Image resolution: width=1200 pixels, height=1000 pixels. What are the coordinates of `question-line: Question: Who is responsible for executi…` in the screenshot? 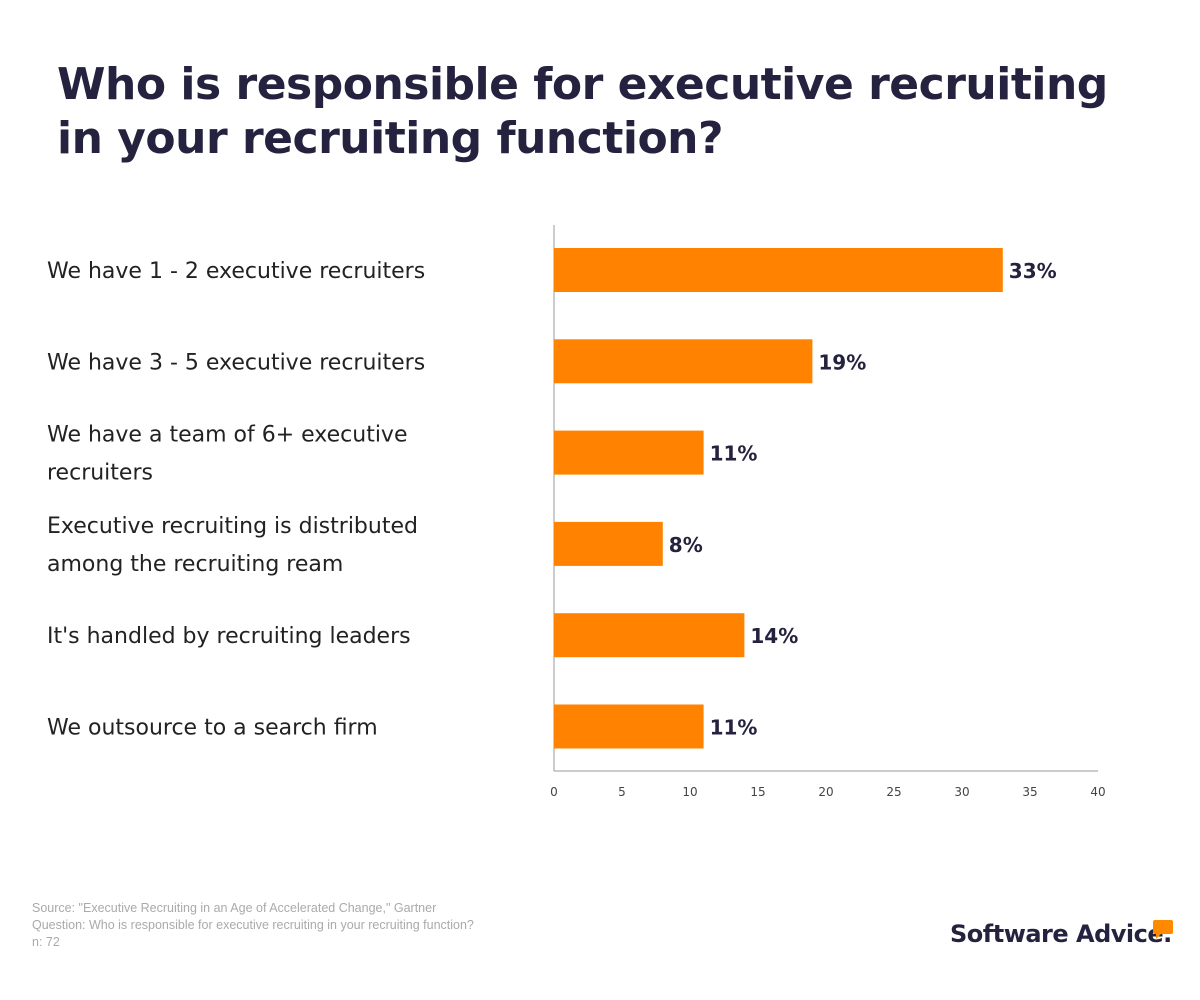 It's located at (253, 925).